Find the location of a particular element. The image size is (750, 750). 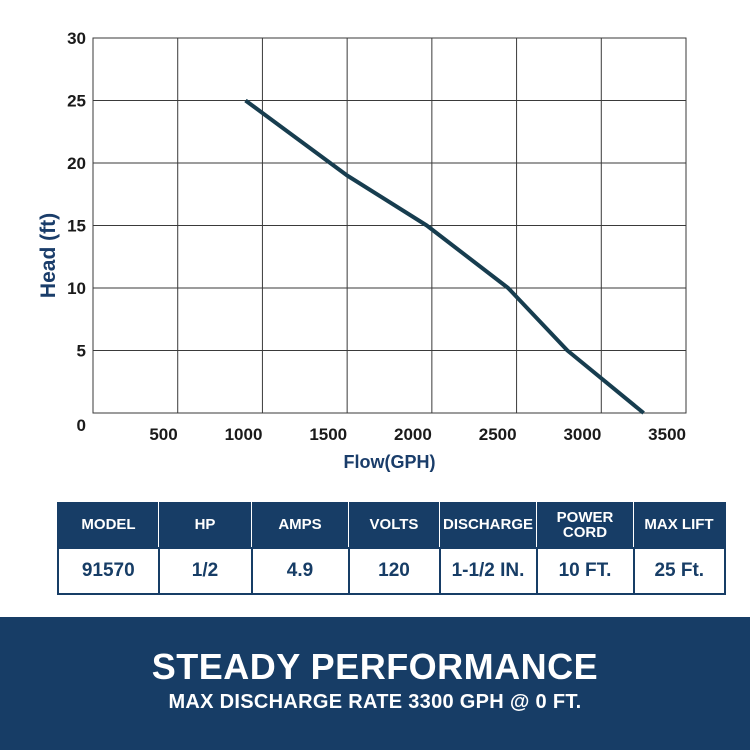

spec-value-amps: 4.9 is located at coordinates (300, 571).